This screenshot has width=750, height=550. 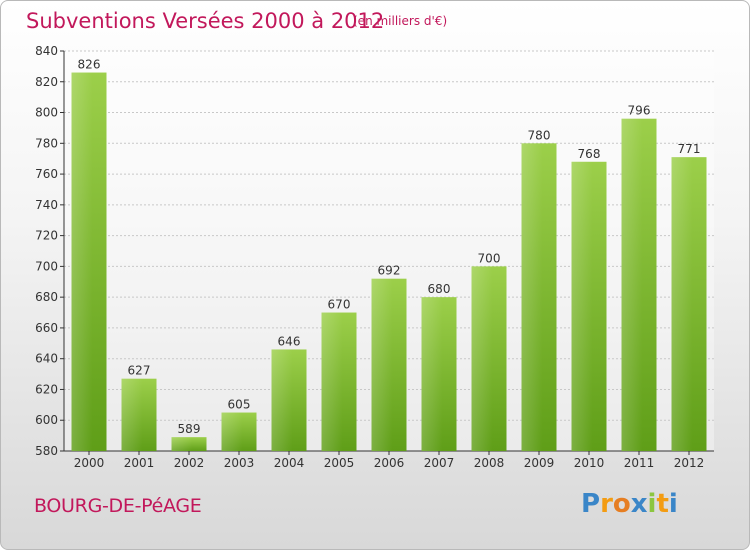 I want to click on y-tick-label: 620, so click(x=46, y=389).